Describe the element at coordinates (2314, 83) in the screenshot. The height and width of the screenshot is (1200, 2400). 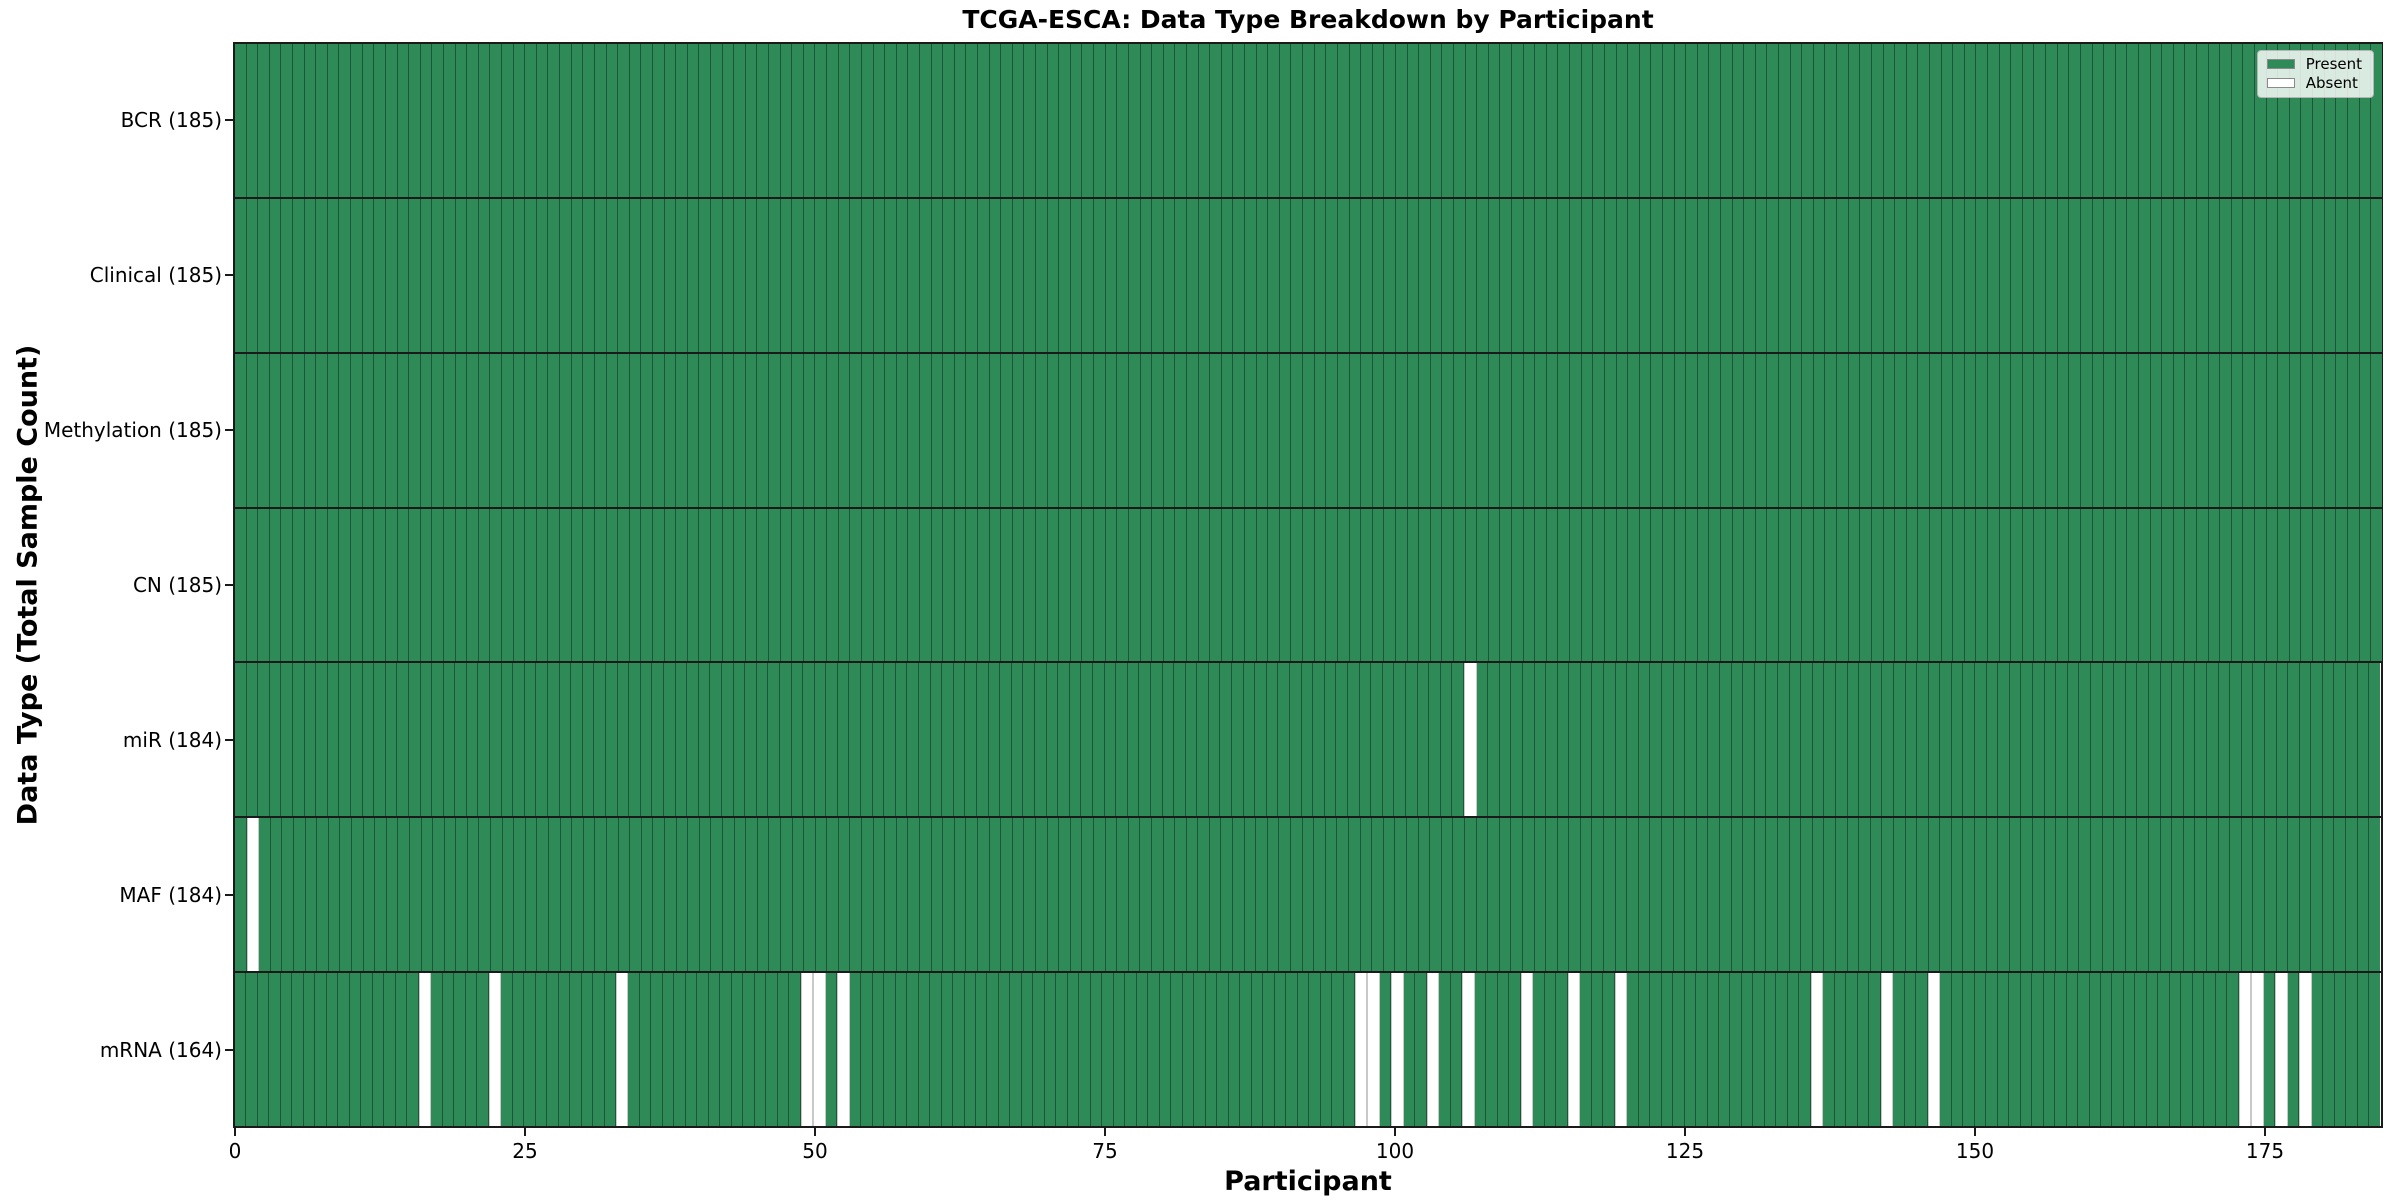
I see `legend-entry-absent: Absent` at that location.